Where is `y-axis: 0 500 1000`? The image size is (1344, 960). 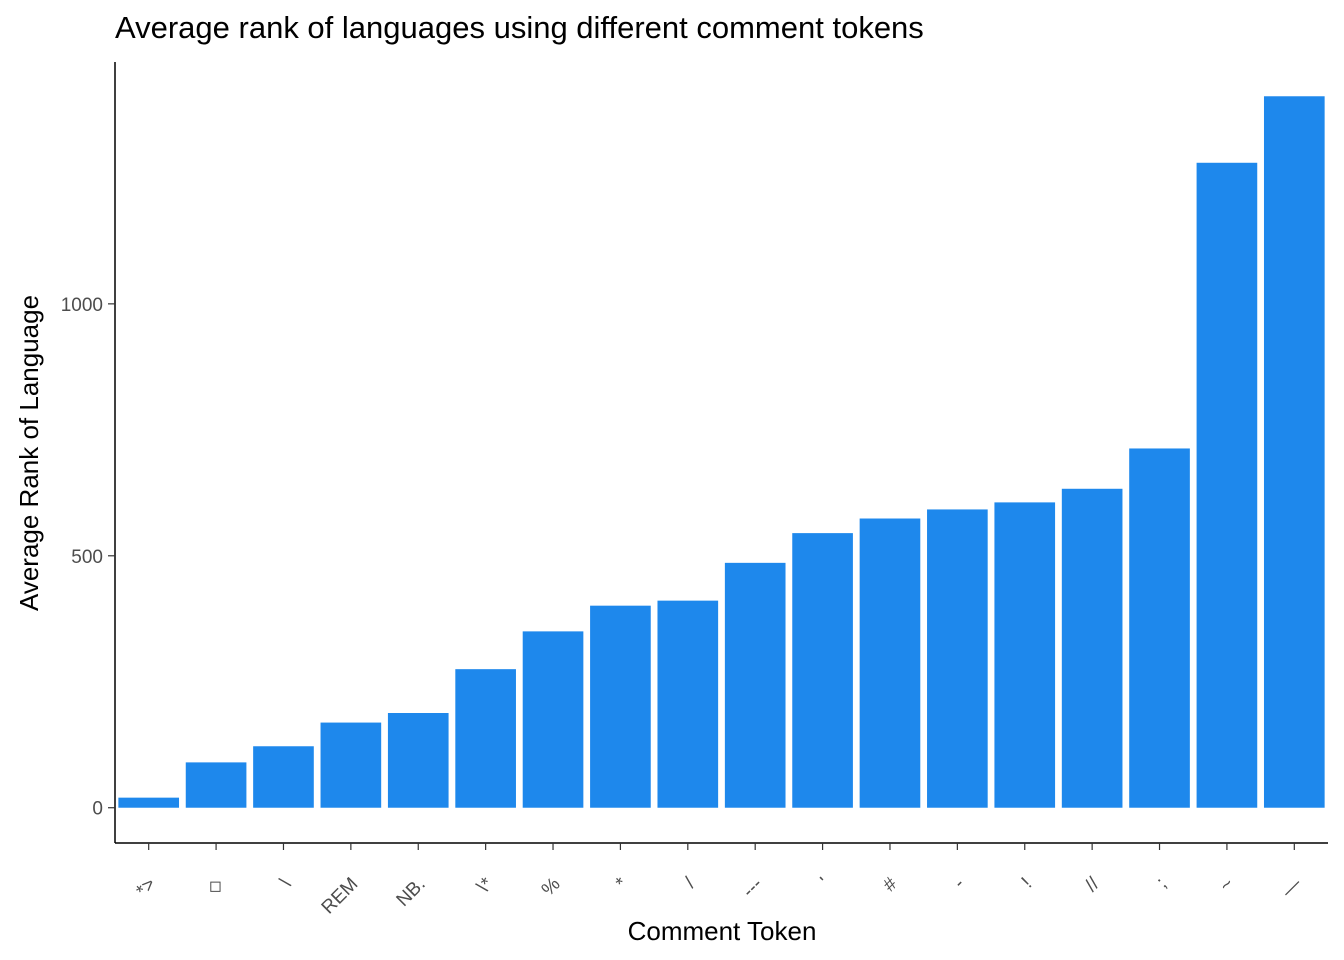
y-axis: 0 500 1000 is located at coordinates (88, 452).